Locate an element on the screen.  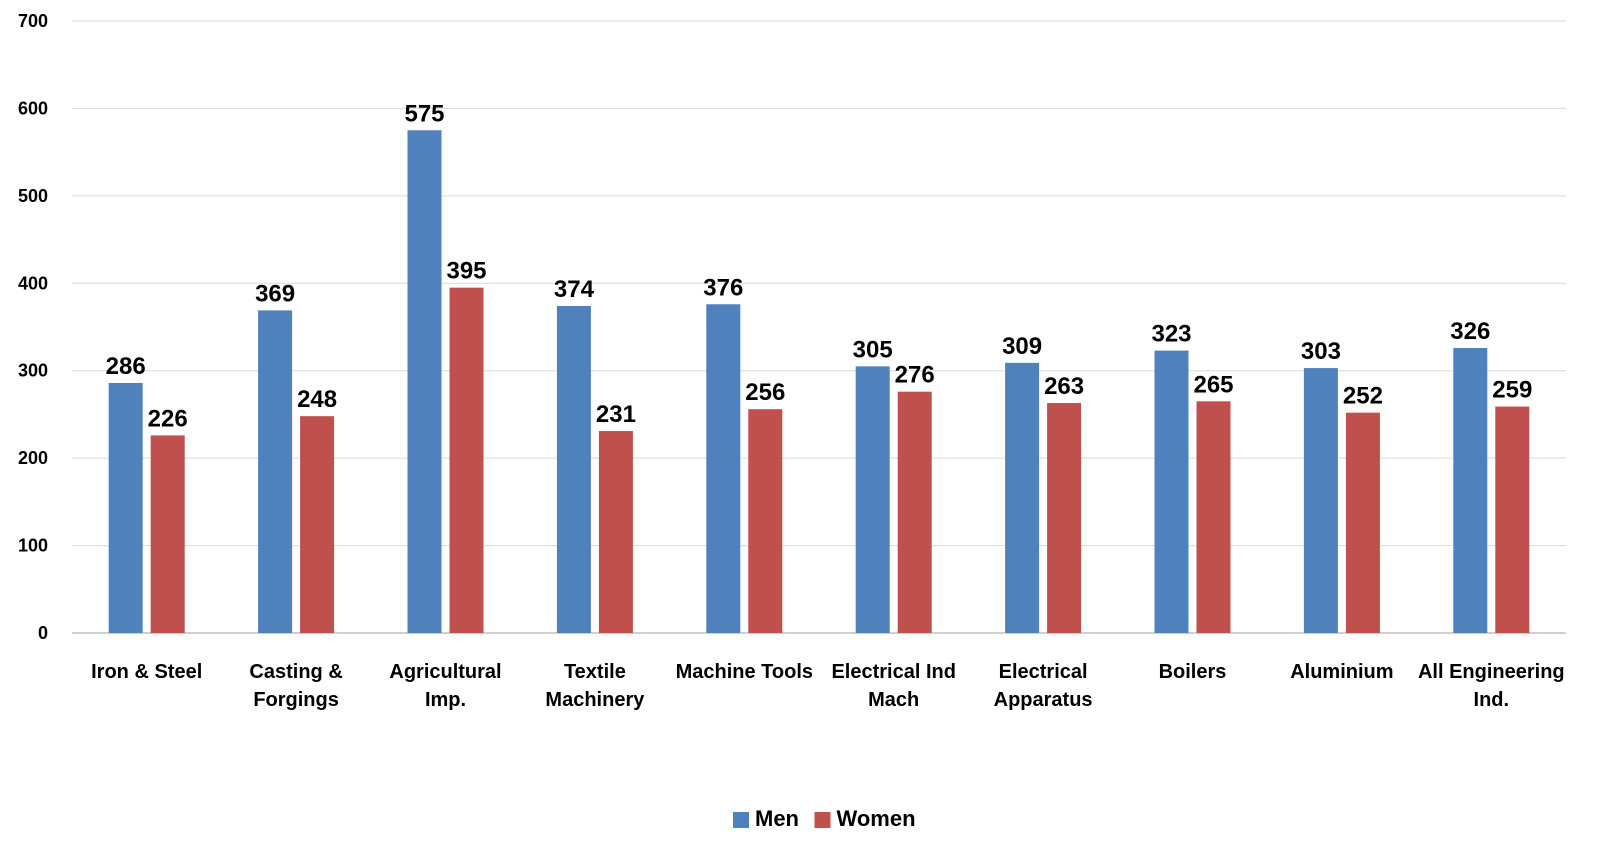
data-label-women: 259 is located at coordinates (1512, 390).